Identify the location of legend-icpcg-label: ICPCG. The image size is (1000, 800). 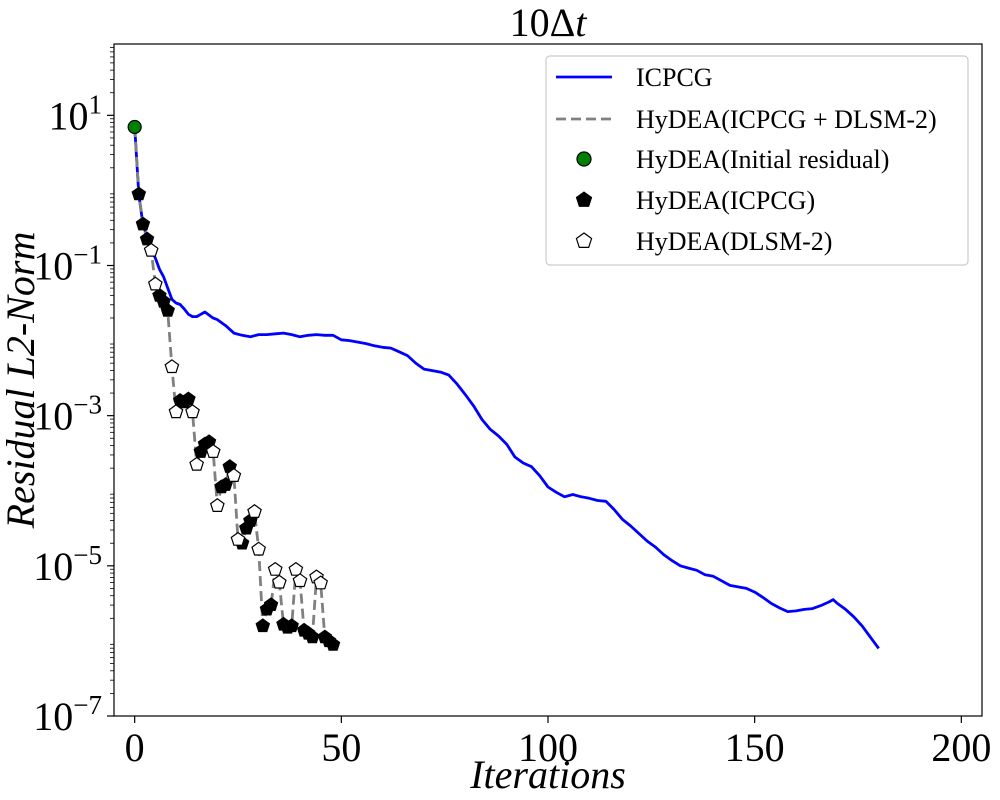
(674, 77).